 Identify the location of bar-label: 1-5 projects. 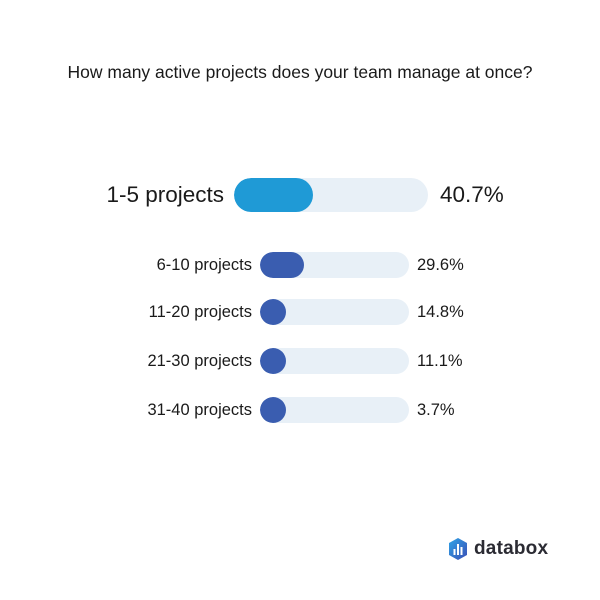
(165, 194).